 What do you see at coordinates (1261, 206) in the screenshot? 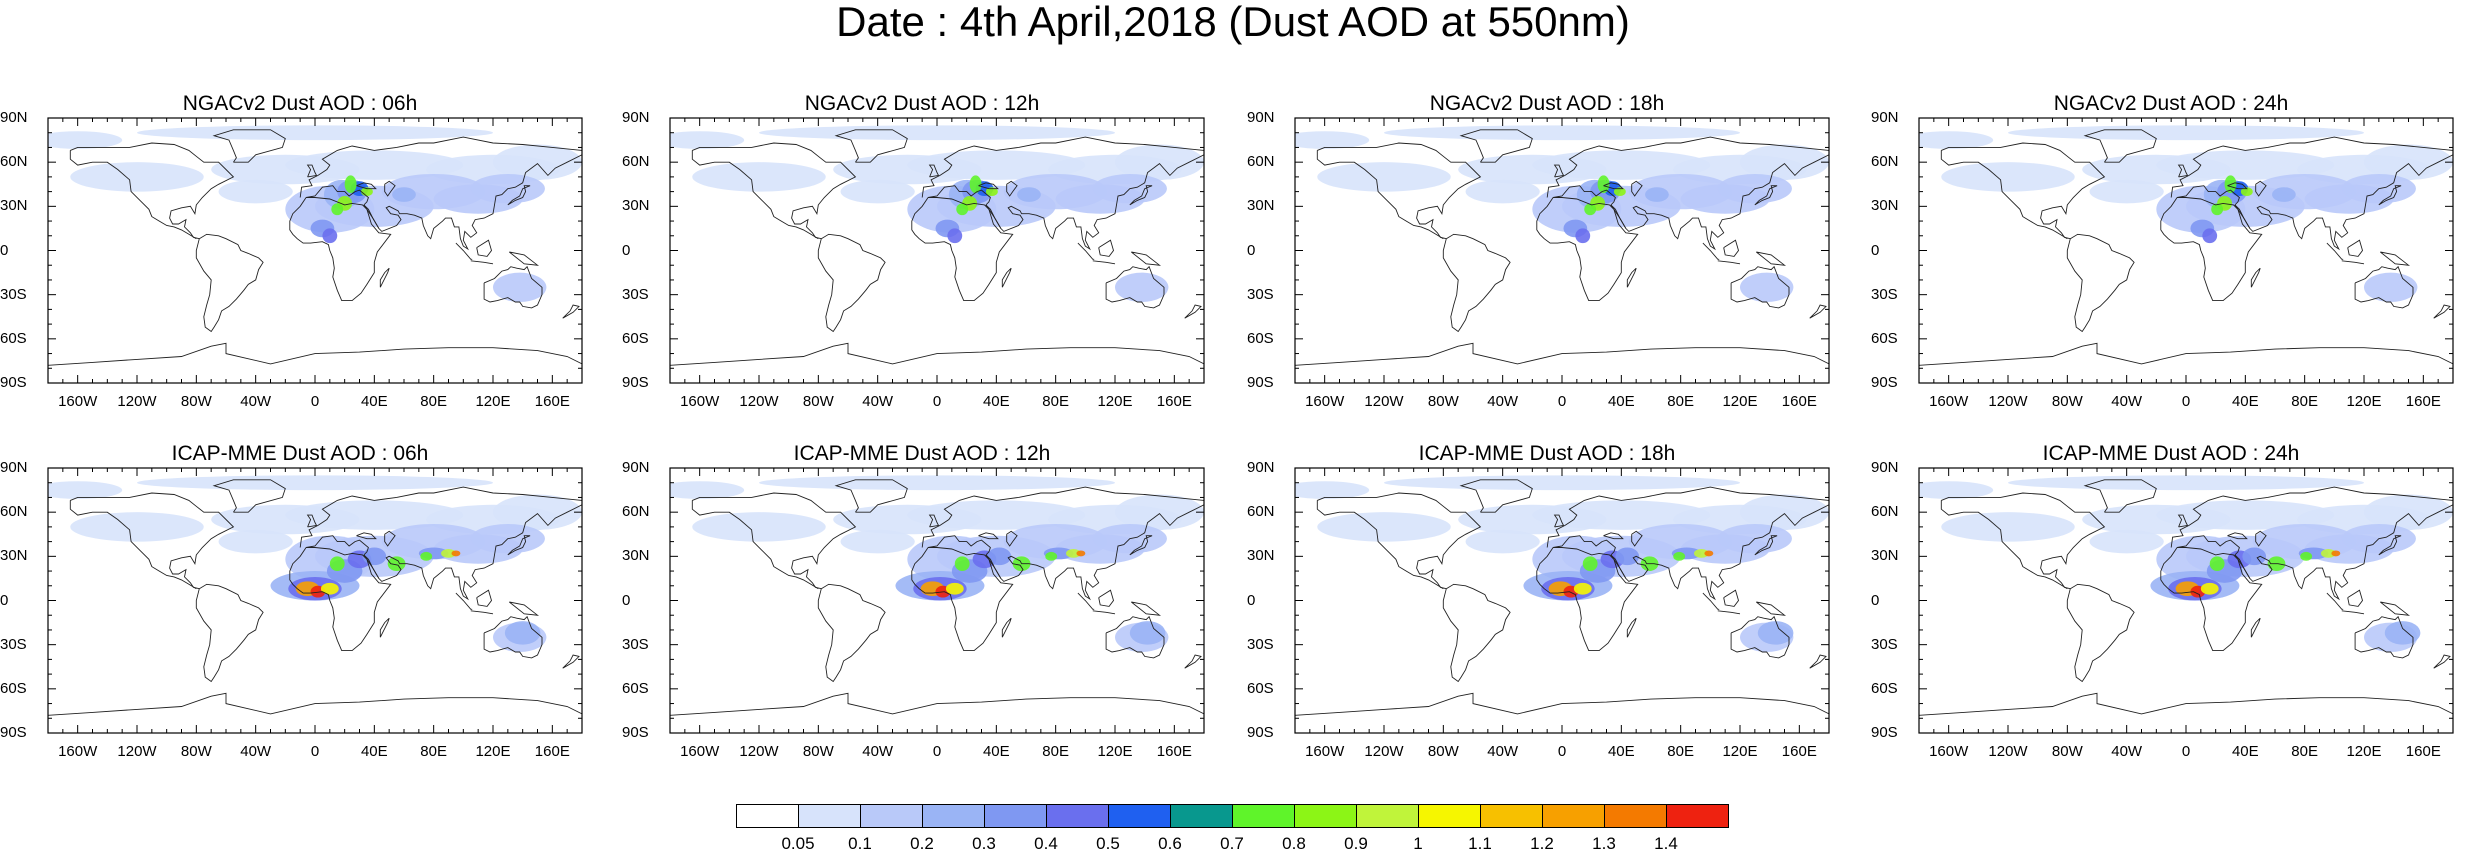
I see `latitude-tick-label: 30N` at bounding box center [1261, 206].